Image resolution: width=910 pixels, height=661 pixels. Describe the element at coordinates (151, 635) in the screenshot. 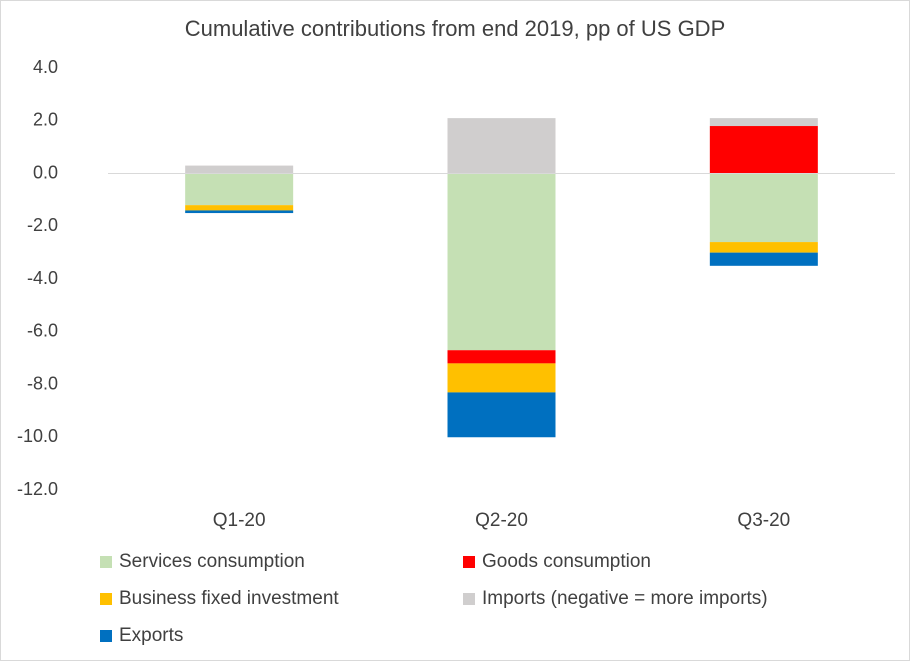

I see `legend-label: Exports` at that location.